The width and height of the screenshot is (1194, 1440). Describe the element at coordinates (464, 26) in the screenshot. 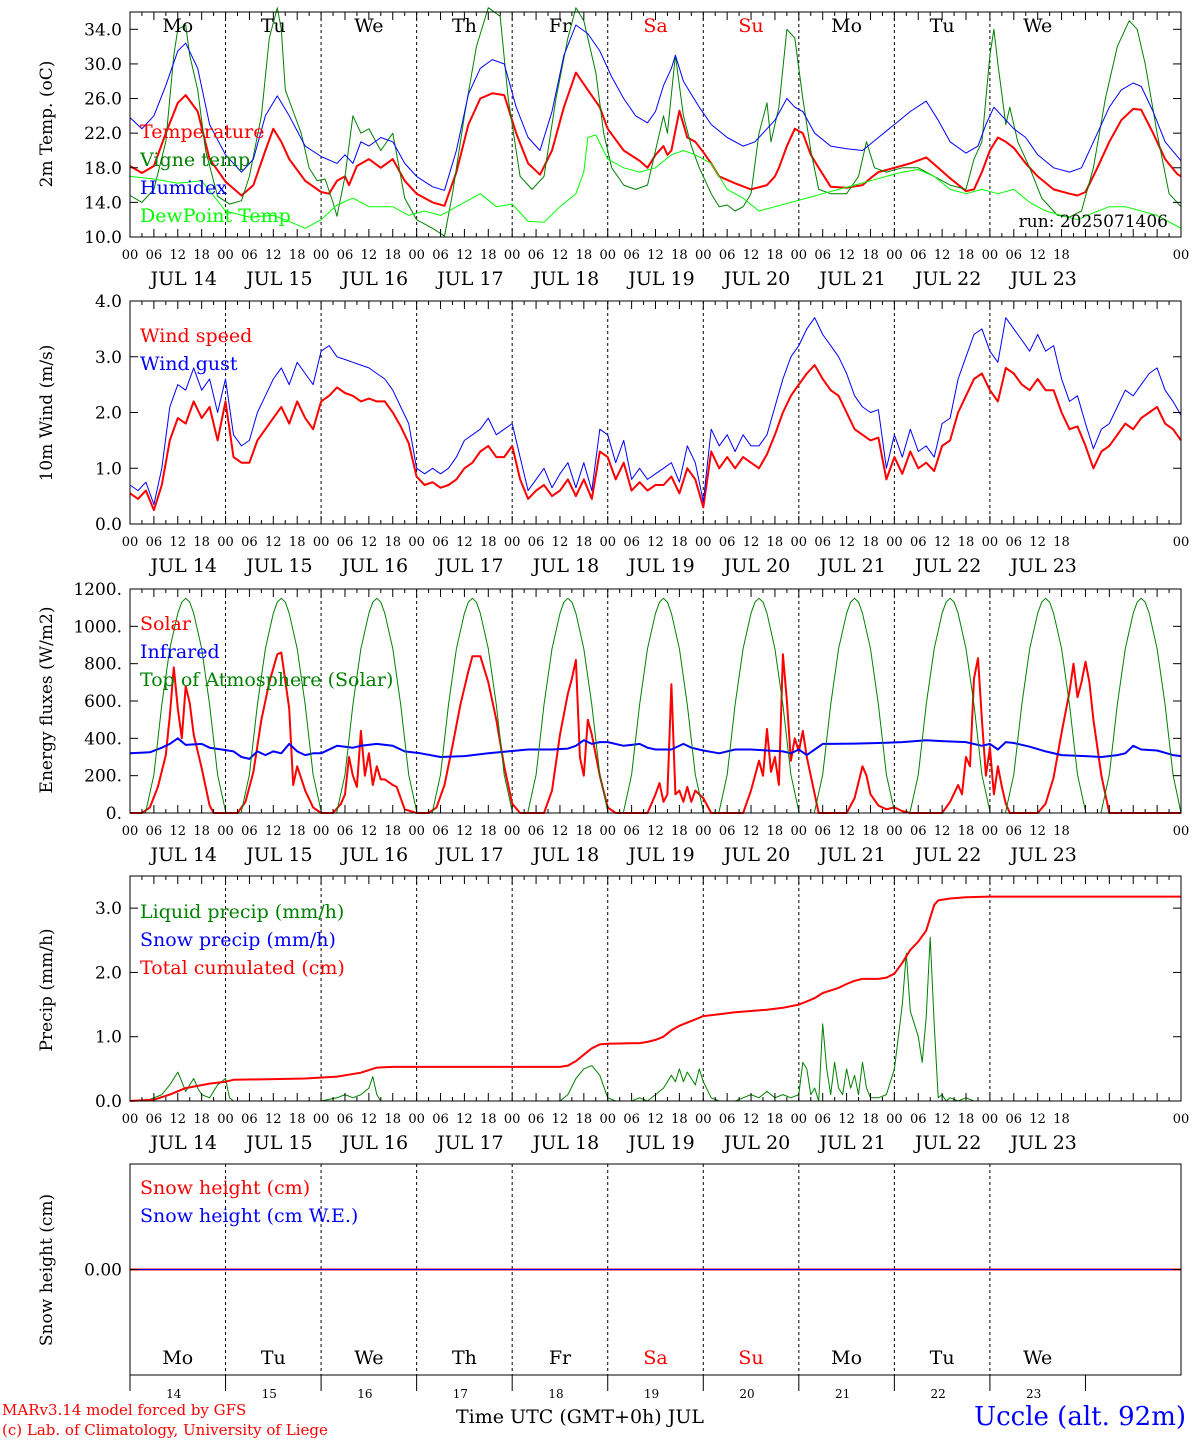

I see `weekday-label: Th` at that location.